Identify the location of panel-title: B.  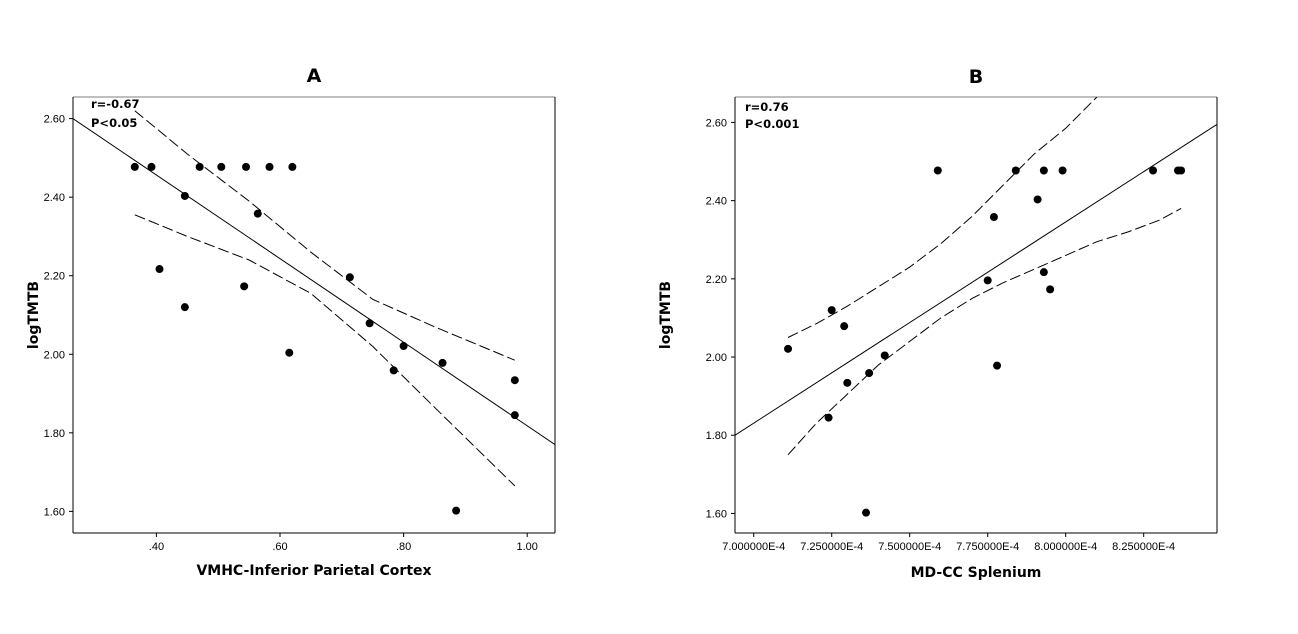
(976, 77).